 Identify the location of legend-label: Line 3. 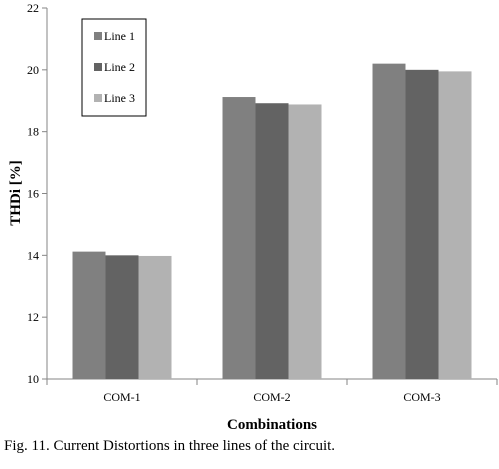
(119, 98).